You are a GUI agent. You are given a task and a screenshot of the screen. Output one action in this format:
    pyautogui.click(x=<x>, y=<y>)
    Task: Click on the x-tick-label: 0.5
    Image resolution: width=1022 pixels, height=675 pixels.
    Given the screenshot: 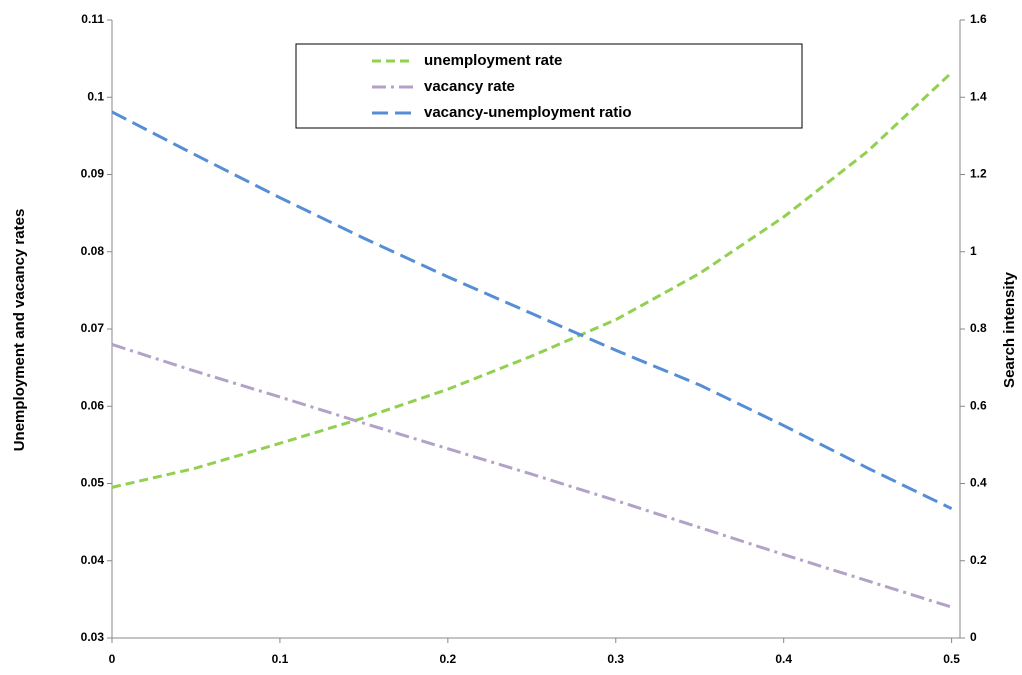 What is the action you would take?
    pyautogui.click(x=951, y=659)
    